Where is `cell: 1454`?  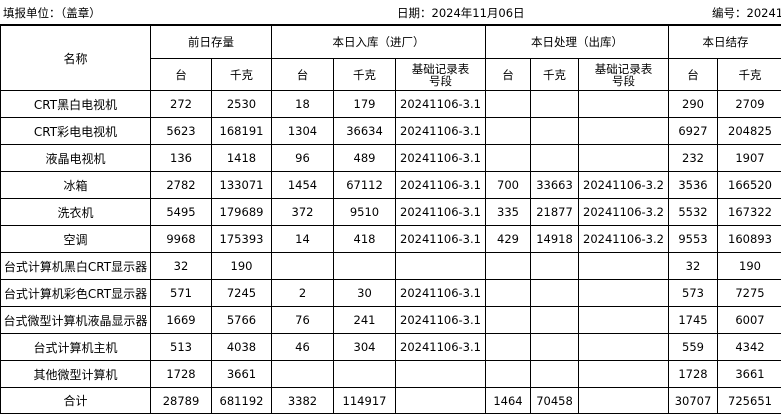 cell: 1454 is located at coordinates (303, 185).